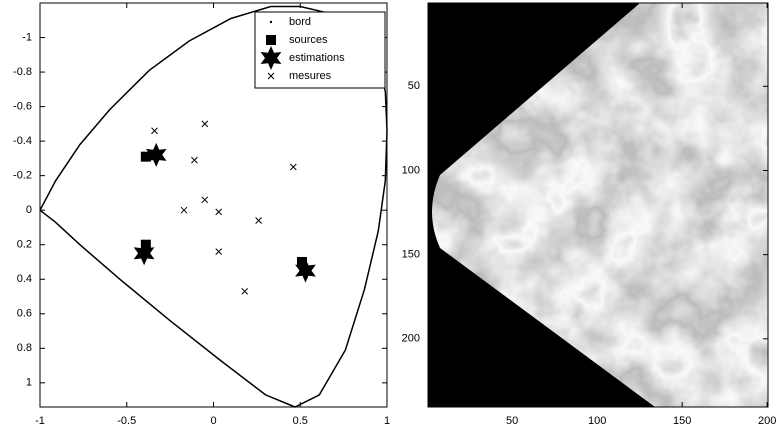 The image size is (777, 434). I want to click on y-tick-label: -0.8, so click(22, 72).